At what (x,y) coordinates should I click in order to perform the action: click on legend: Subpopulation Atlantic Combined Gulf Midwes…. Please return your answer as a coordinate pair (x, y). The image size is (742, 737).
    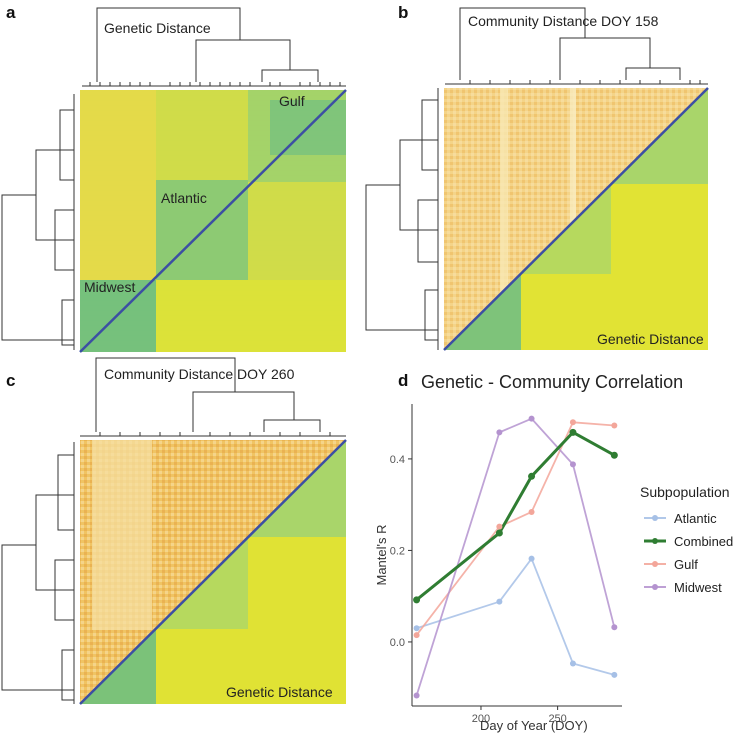
    Looking at the image, I should click on (686, 539).